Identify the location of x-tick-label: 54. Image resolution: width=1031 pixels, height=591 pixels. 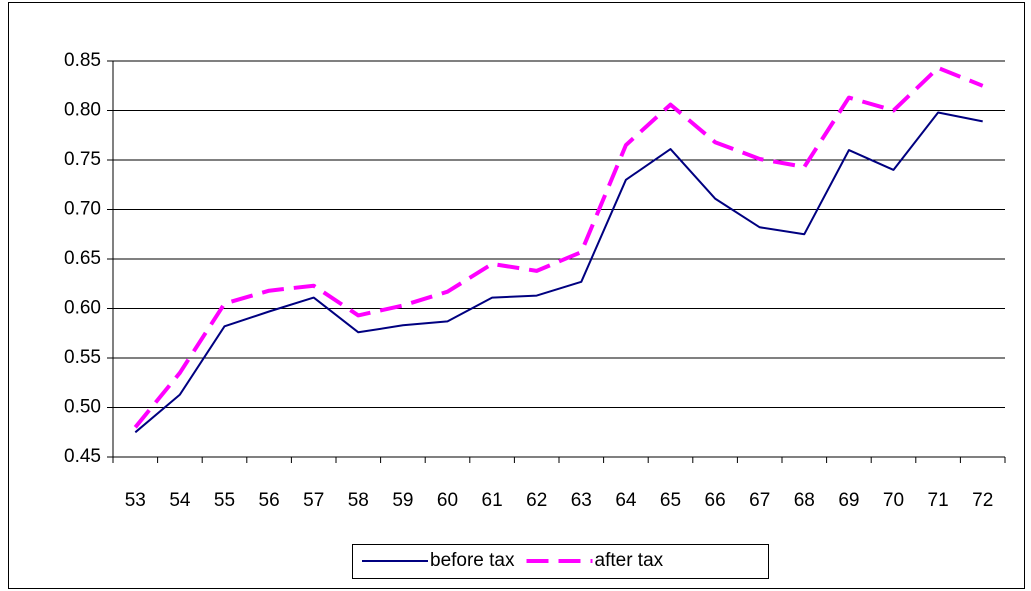
(180, 500).